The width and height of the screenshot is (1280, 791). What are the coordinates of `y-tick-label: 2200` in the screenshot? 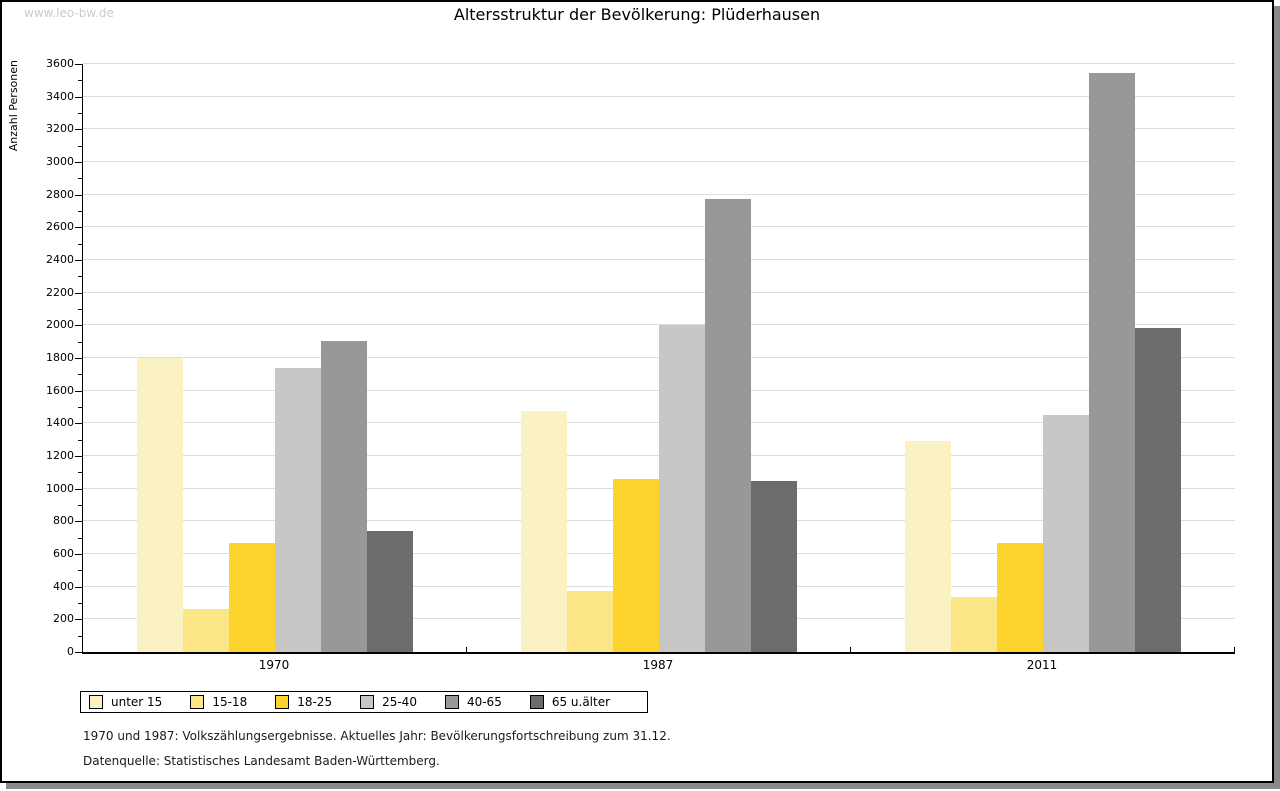 It's located at (60, 292).